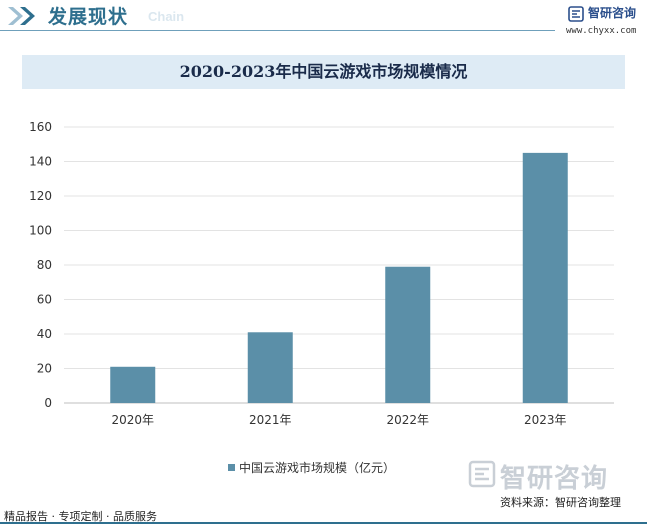  I want to click on y-tick-label: 100, so click(40, 231).